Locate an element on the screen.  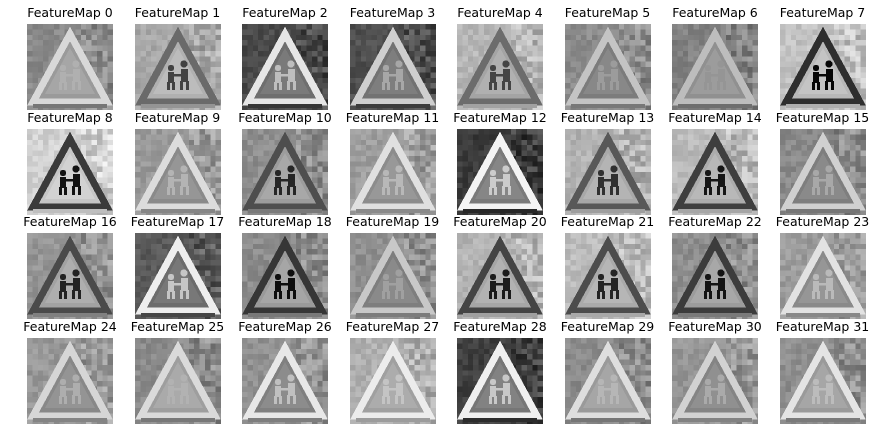
feature-map-panel: FeatureMap 20 is located at coordinates (500, 266).